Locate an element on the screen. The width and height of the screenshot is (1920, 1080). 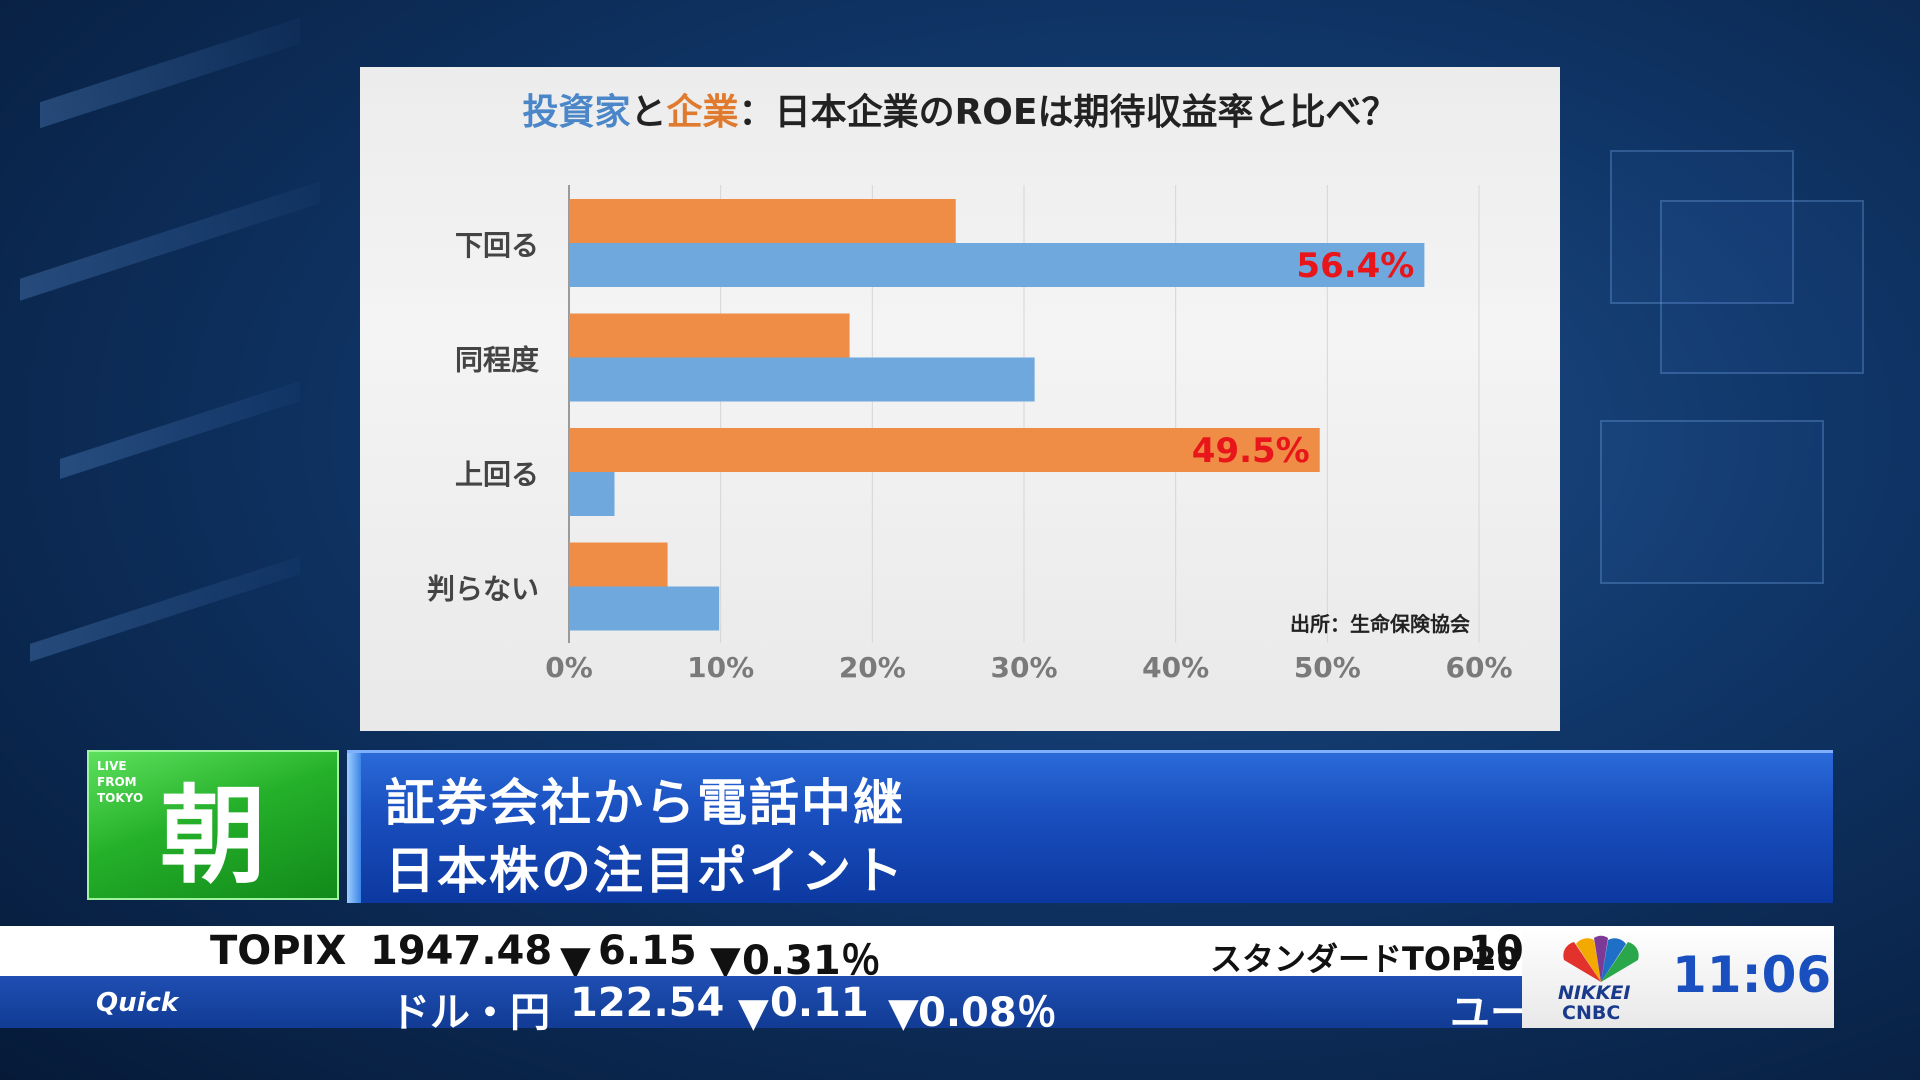
source-note: 出所：生命保険協会 is located at coordinates (1380, 624).